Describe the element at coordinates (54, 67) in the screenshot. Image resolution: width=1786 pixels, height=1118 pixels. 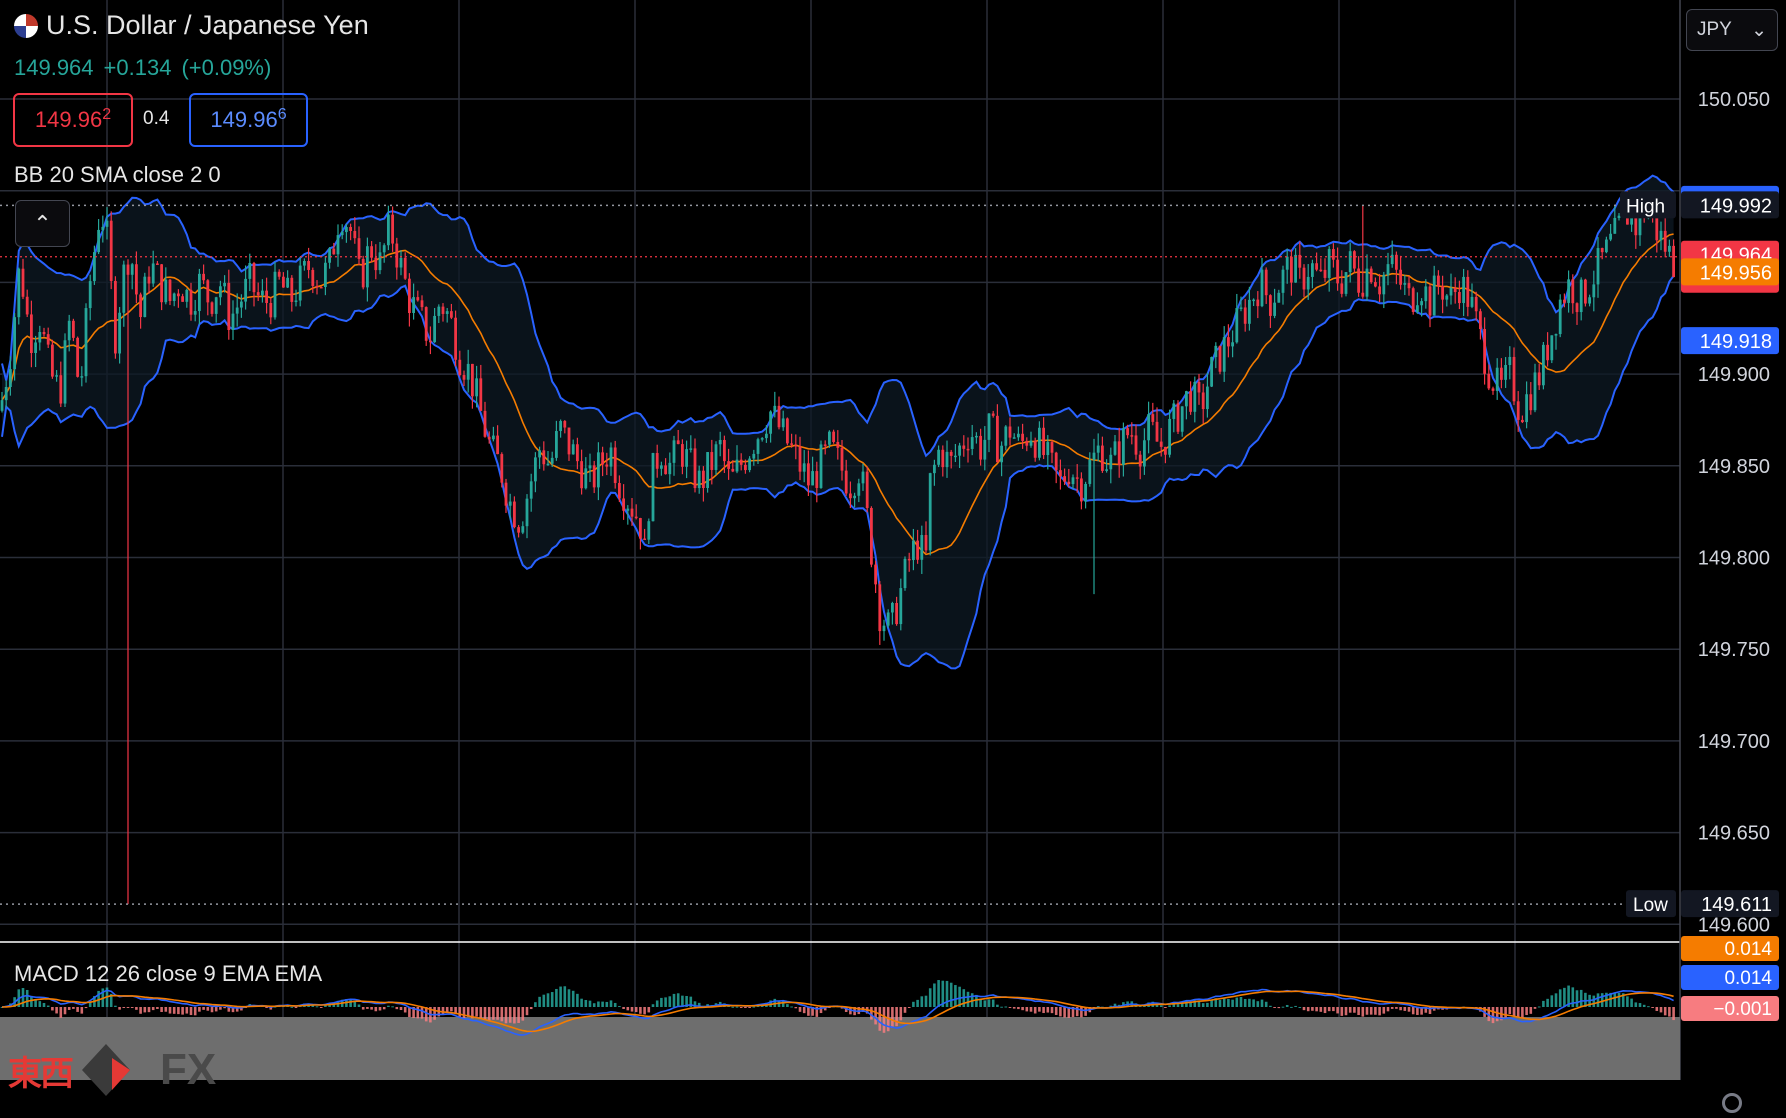
I see `last-price: 149.964` at that location.